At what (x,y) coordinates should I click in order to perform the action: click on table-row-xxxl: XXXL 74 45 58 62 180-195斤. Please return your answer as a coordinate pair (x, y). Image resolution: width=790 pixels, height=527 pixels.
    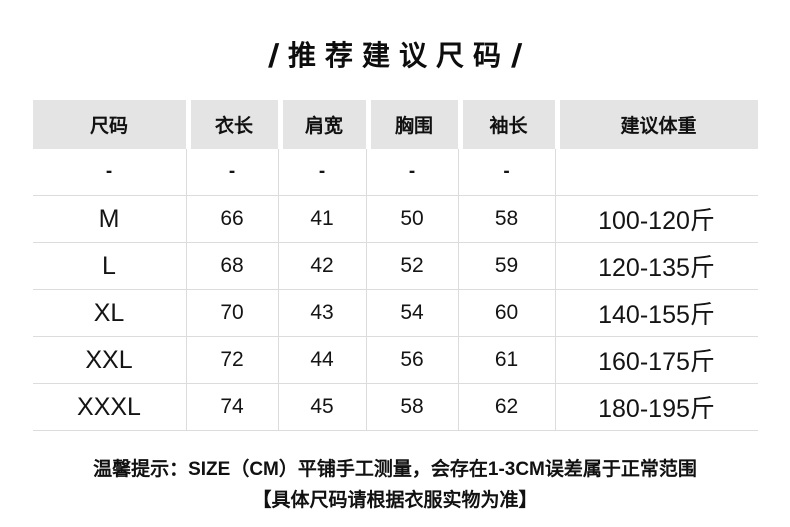
    Looking at the image, I should click on (395, 407).